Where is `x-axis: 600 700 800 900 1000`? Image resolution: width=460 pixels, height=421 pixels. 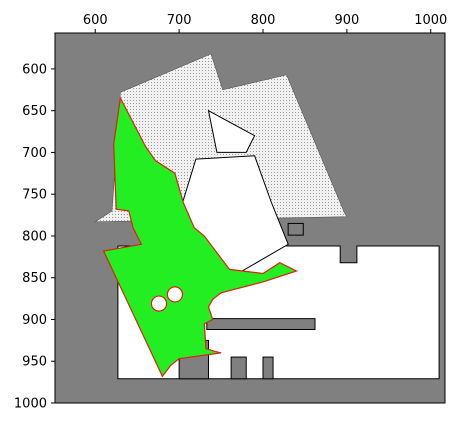 x-axis: 600 700 800 900 1000 is located at coordinates (265, 23).